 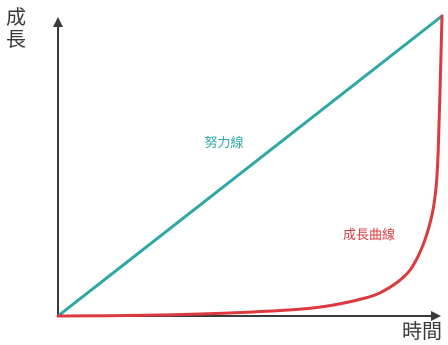 I want to click on y-axis-label: 成長, so click(x=16, y=28).